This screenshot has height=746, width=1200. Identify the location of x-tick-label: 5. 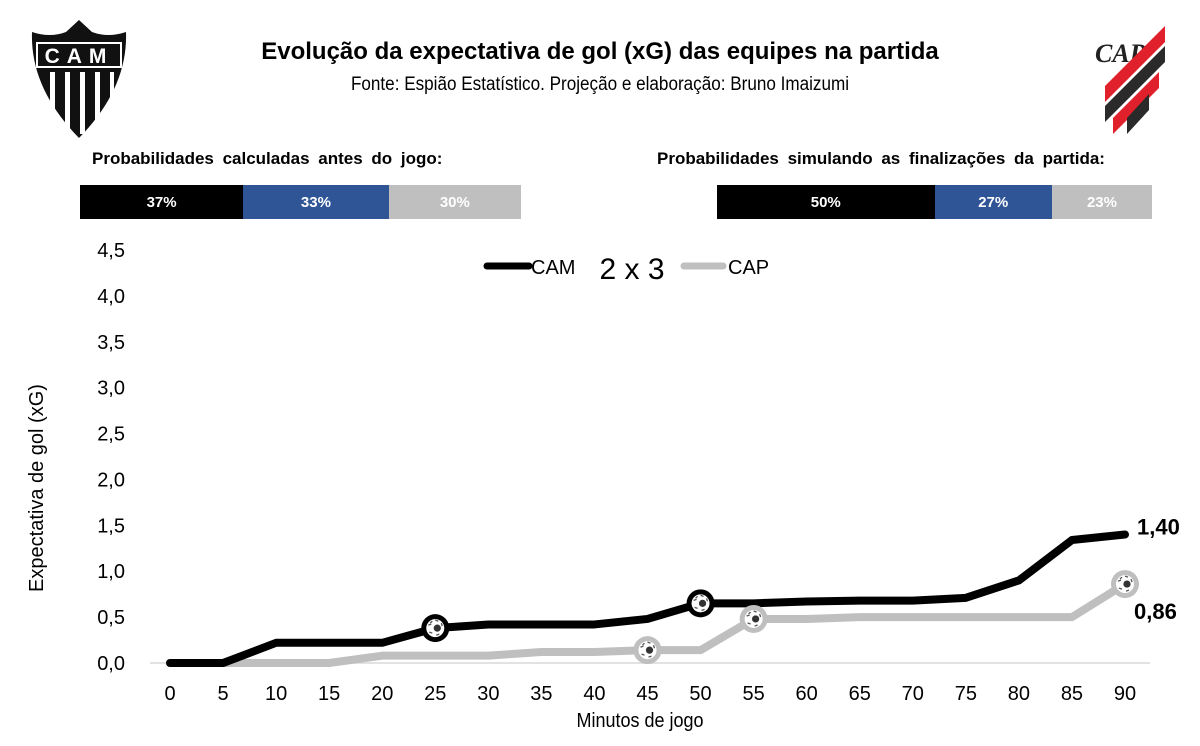
(222, 694).